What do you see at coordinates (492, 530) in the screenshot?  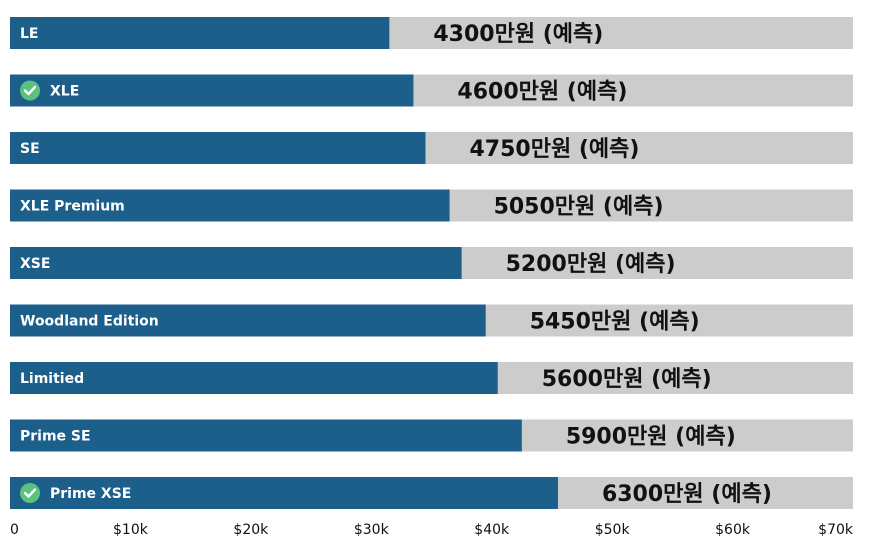 I see `x-tick-label: $40k` at bounding box center [492, 530].